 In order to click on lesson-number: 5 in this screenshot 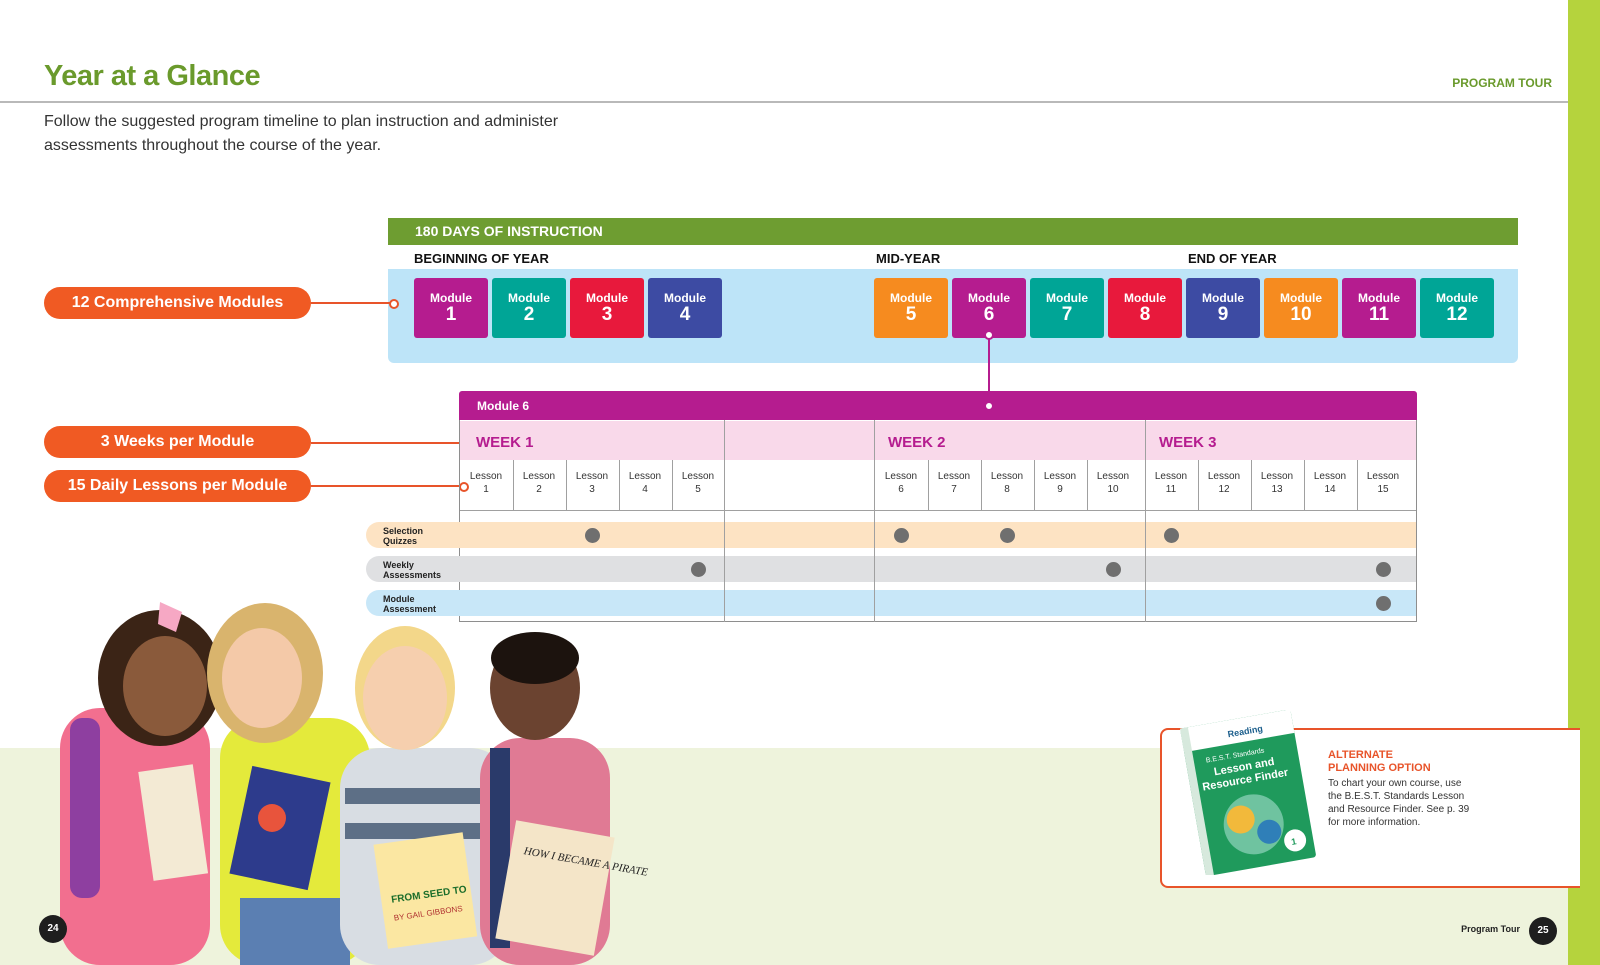, I will do `click(698, 489)`.